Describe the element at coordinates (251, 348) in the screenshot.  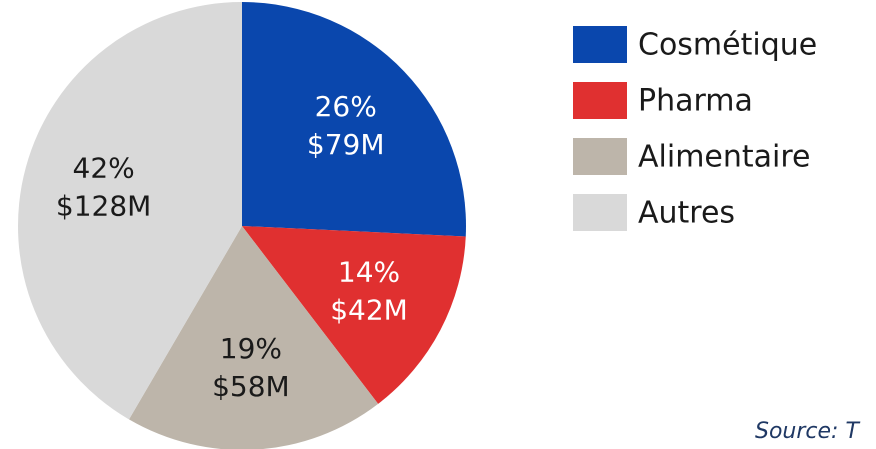
I see `slice-percent: 19%` at that location.